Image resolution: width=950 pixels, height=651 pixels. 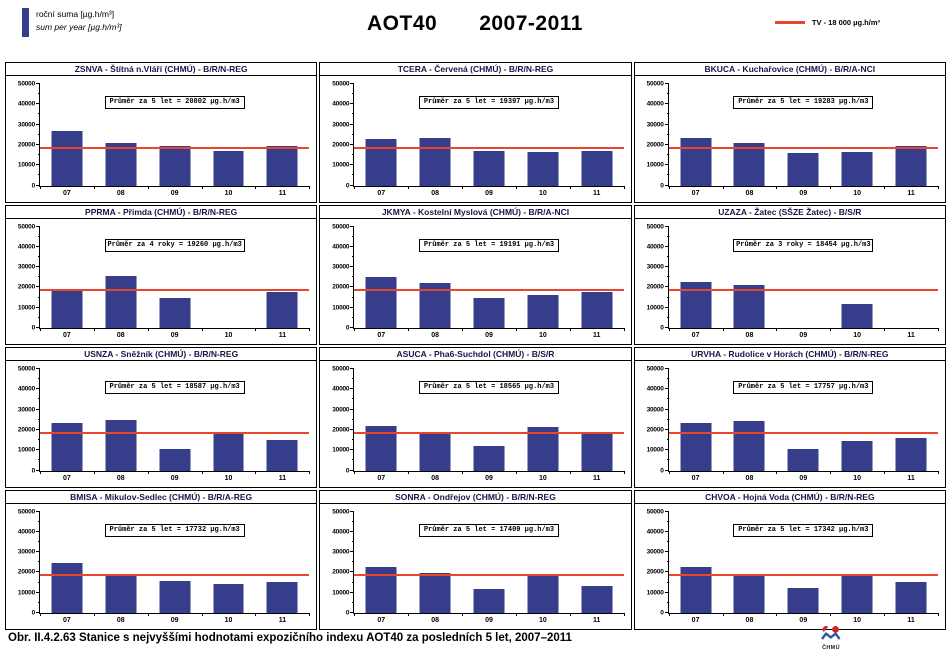 What do you see at coordinates (489, 432) in the screenshot?
I see `tv-threshold-line` at bounding box center [489, 432].